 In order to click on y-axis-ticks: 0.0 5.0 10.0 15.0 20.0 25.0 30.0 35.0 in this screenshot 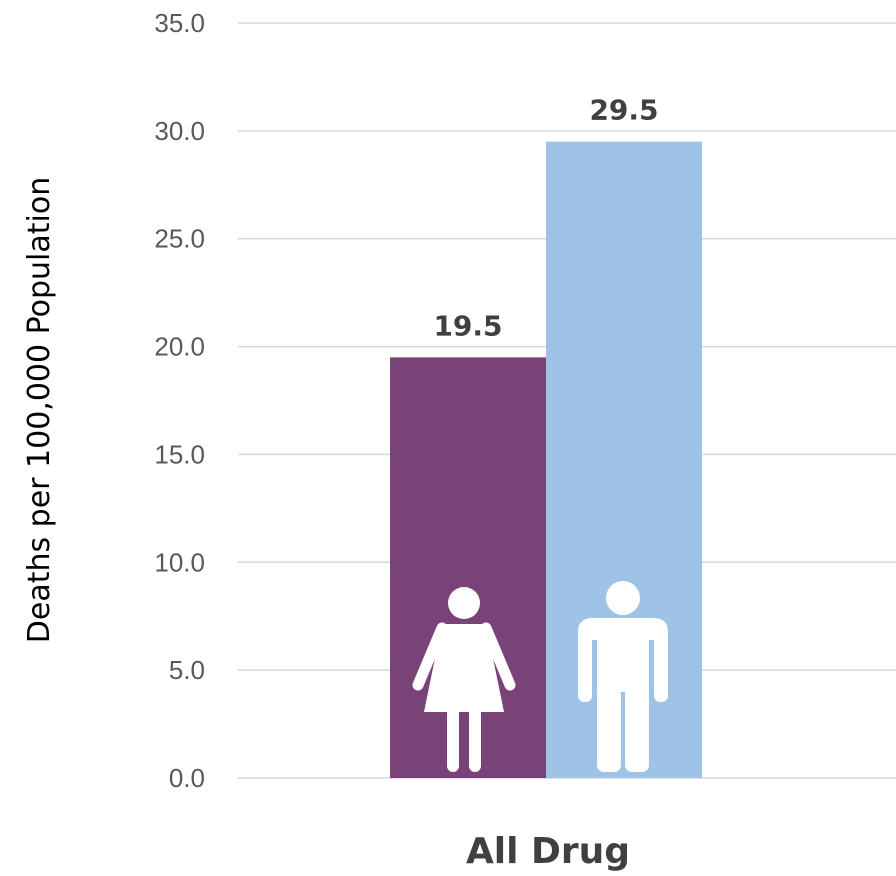, I will do `click(179, 400)`.